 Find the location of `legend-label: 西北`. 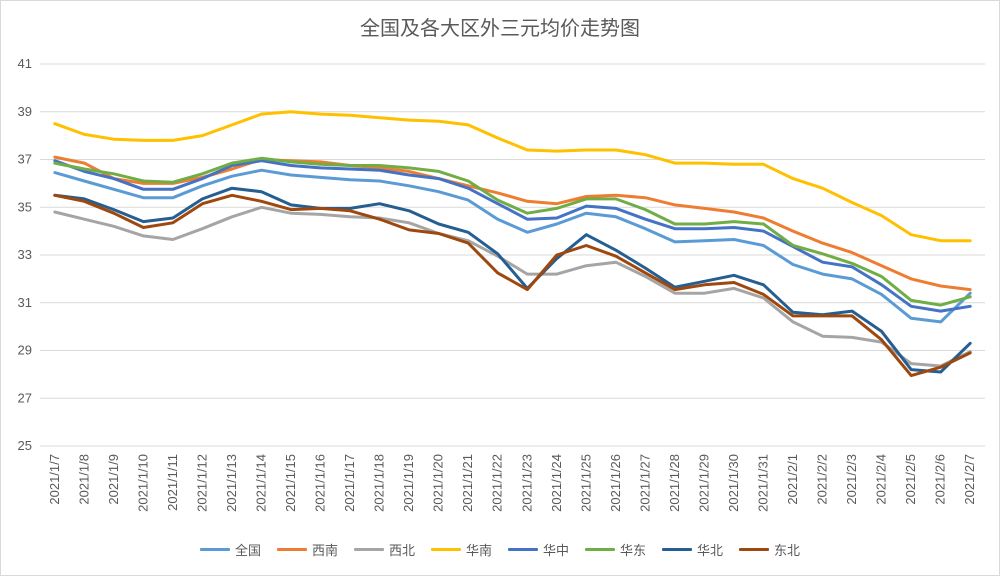

legend-label: 西北 is located at coordinates (401, 551).